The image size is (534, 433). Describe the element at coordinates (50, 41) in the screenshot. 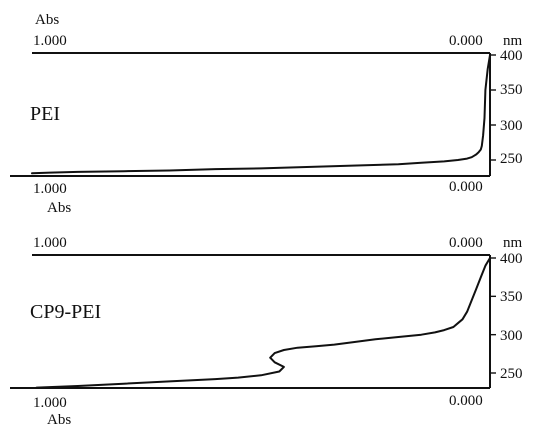

I see `panel-1-top-left-label: 1.000` at that location.